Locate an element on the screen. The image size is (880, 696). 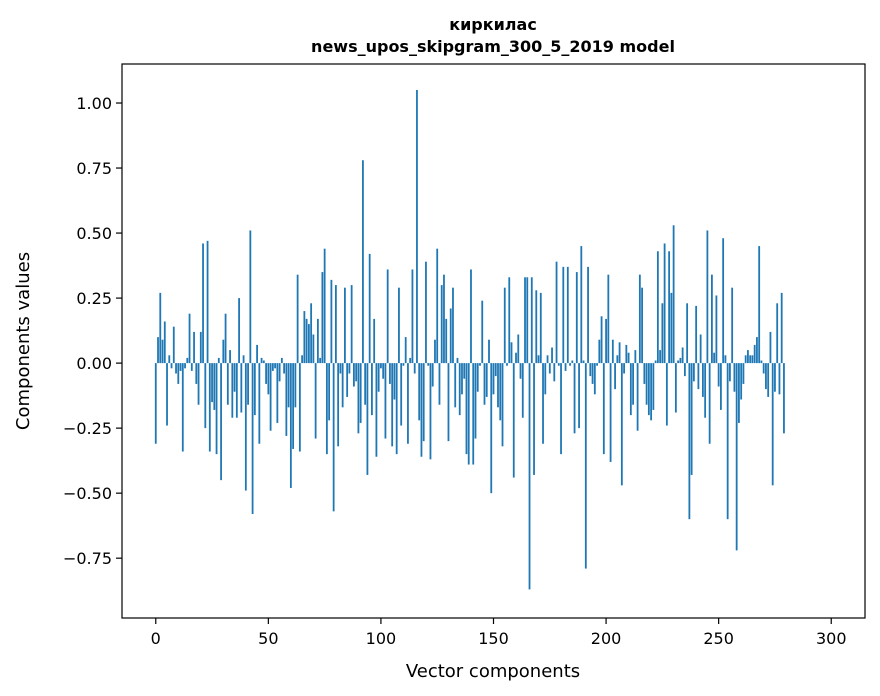
x-tick-label: 150 is located at coordinates (493, 638).